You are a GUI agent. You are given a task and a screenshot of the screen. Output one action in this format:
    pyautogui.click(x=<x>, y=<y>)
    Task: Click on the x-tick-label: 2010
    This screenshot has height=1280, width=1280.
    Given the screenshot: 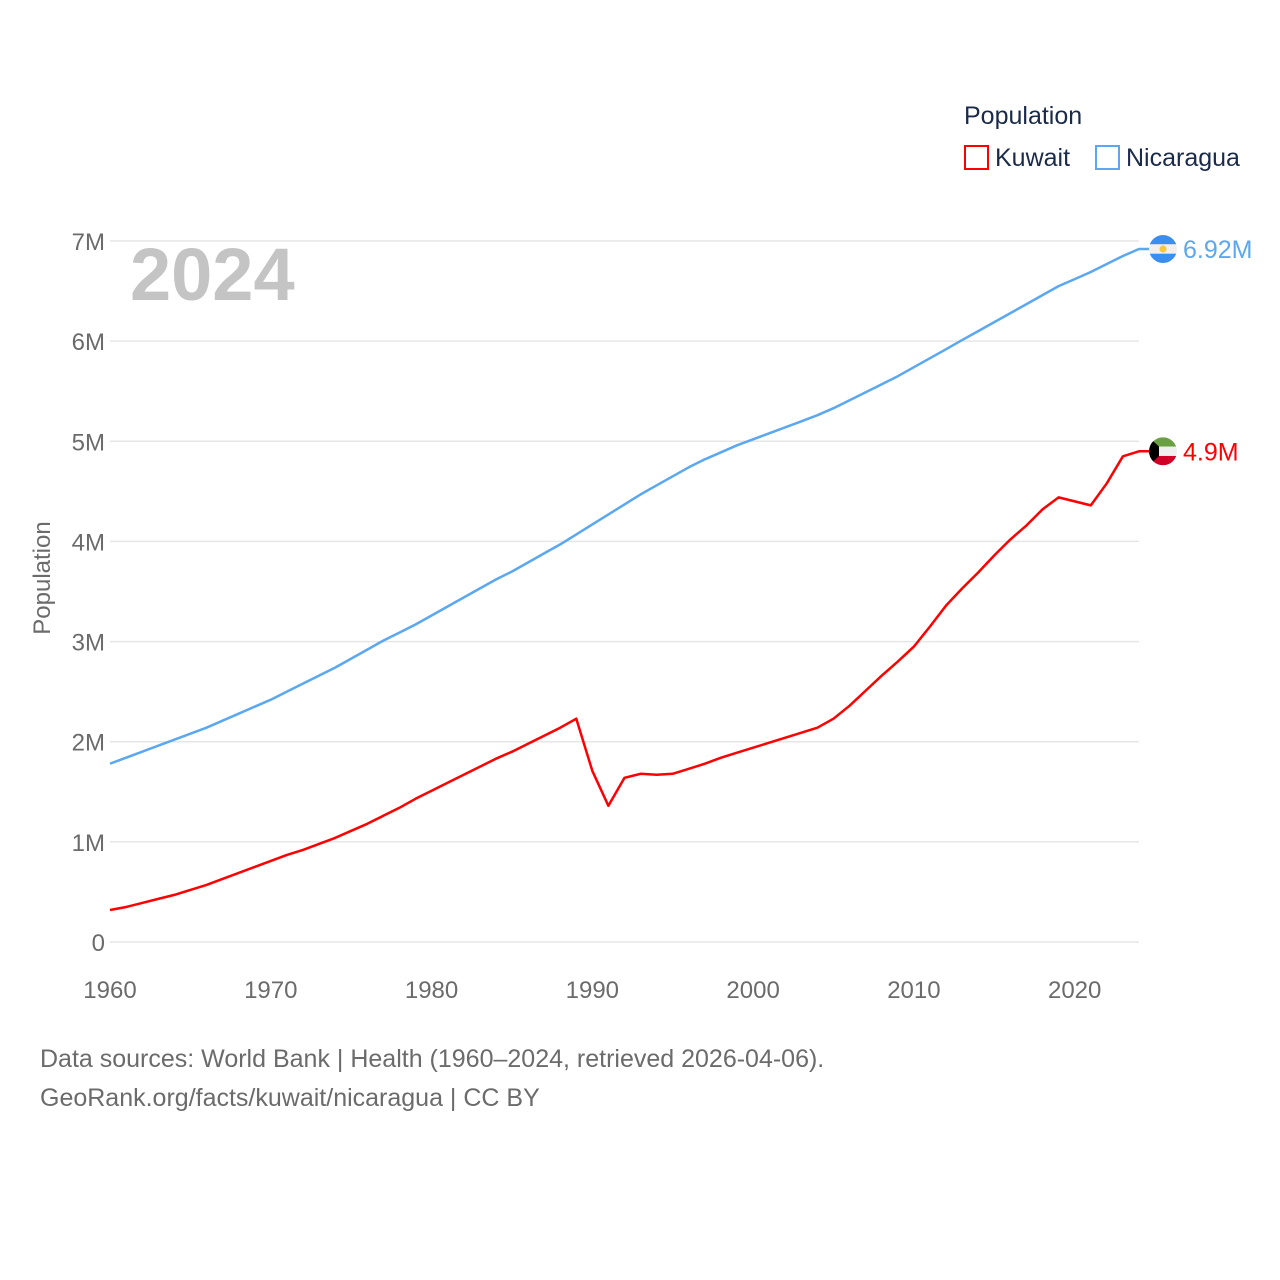 What is the action you would take?
    pyautogui.click(x=913, y=990)
    